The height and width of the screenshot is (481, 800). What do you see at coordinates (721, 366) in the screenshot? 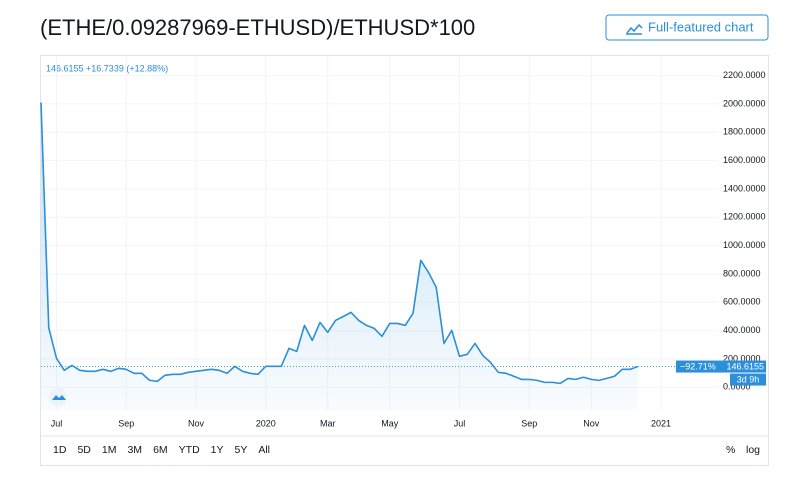
I see `price-badge` at bounding box center [721, 366].